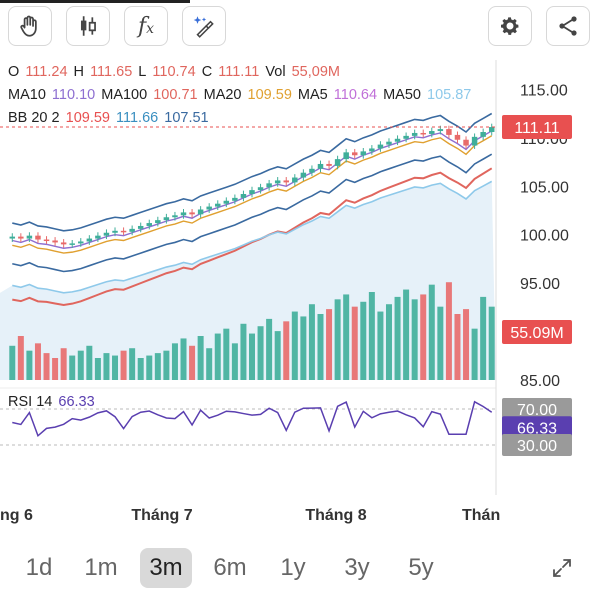 This screenshot has width=600, height=600. Describe the element at coordinates (537, 427) in the screenshot. I see `rsi-current-badge` at that location.